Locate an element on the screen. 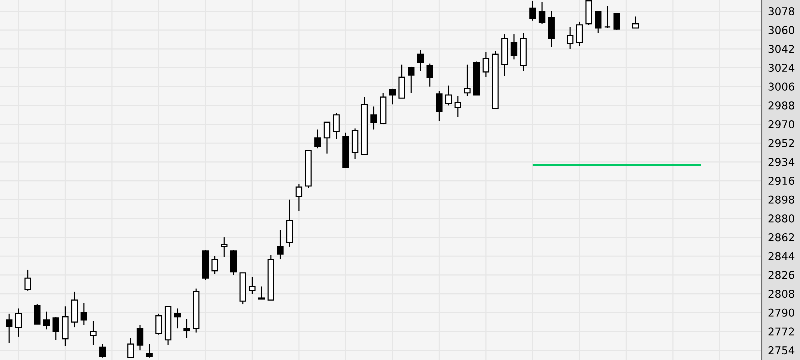 The height and width of the screenshot is (360, 800). y-tick-label: 3078 is located at coordinates (781, 11).